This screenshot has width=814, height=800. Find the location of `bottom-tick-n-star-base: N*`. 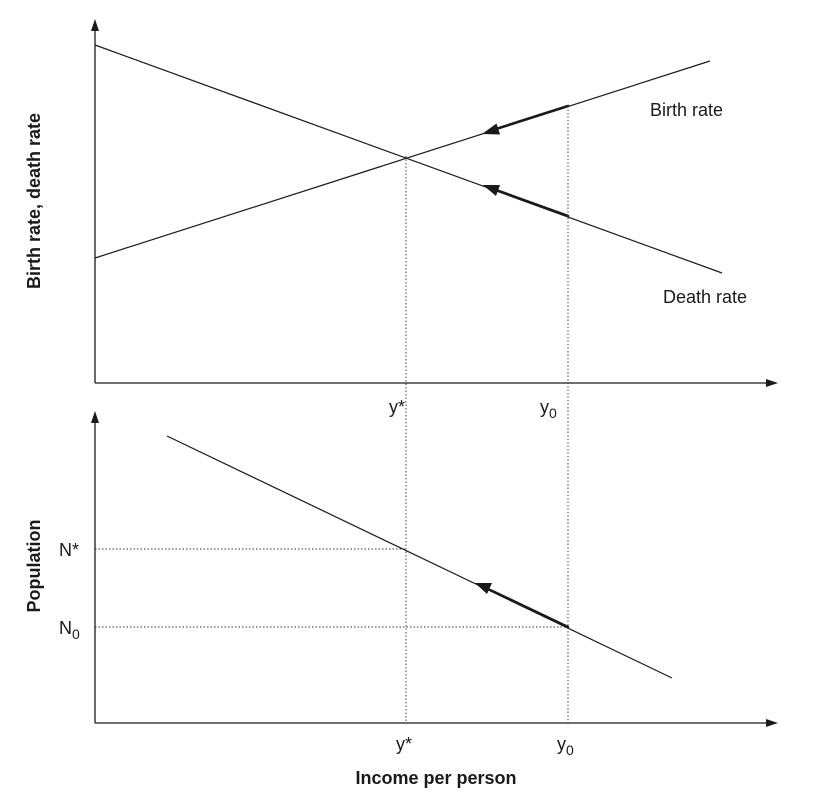

bottom-tick-n-star-base: N* is located at coordinates (69, 550).